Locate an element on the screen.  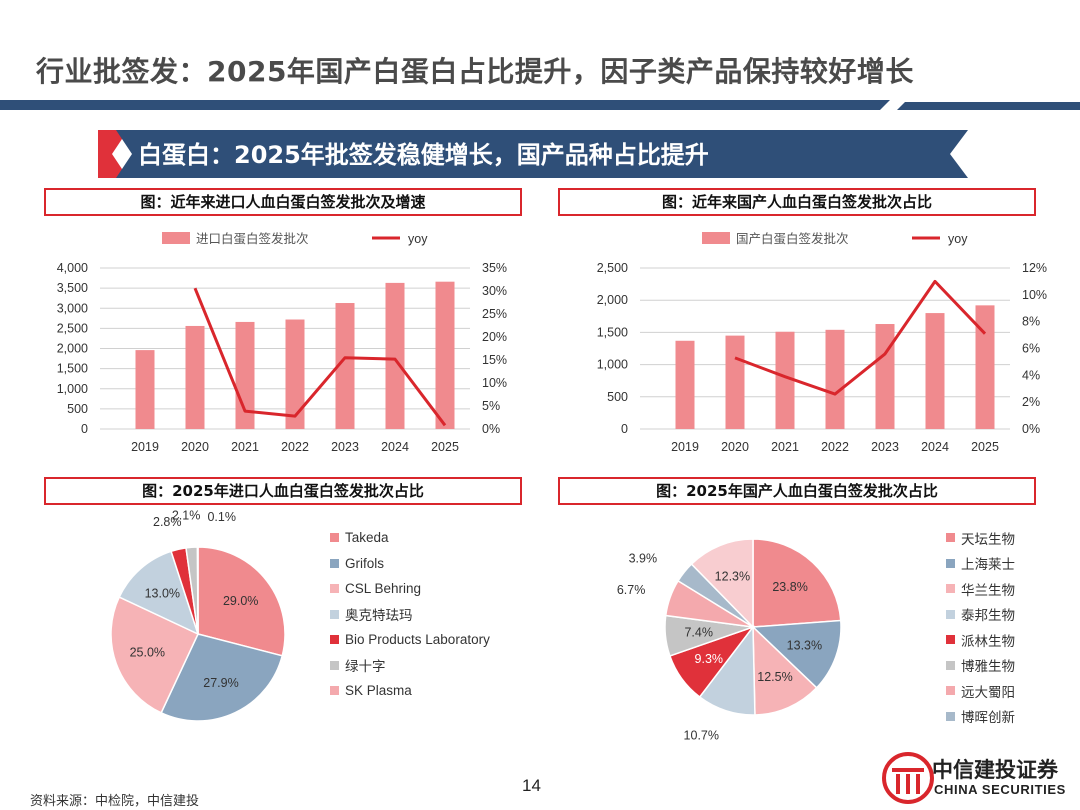
domestic-trend-y-right-tick: 8% is located at coordinates (1031, 322).